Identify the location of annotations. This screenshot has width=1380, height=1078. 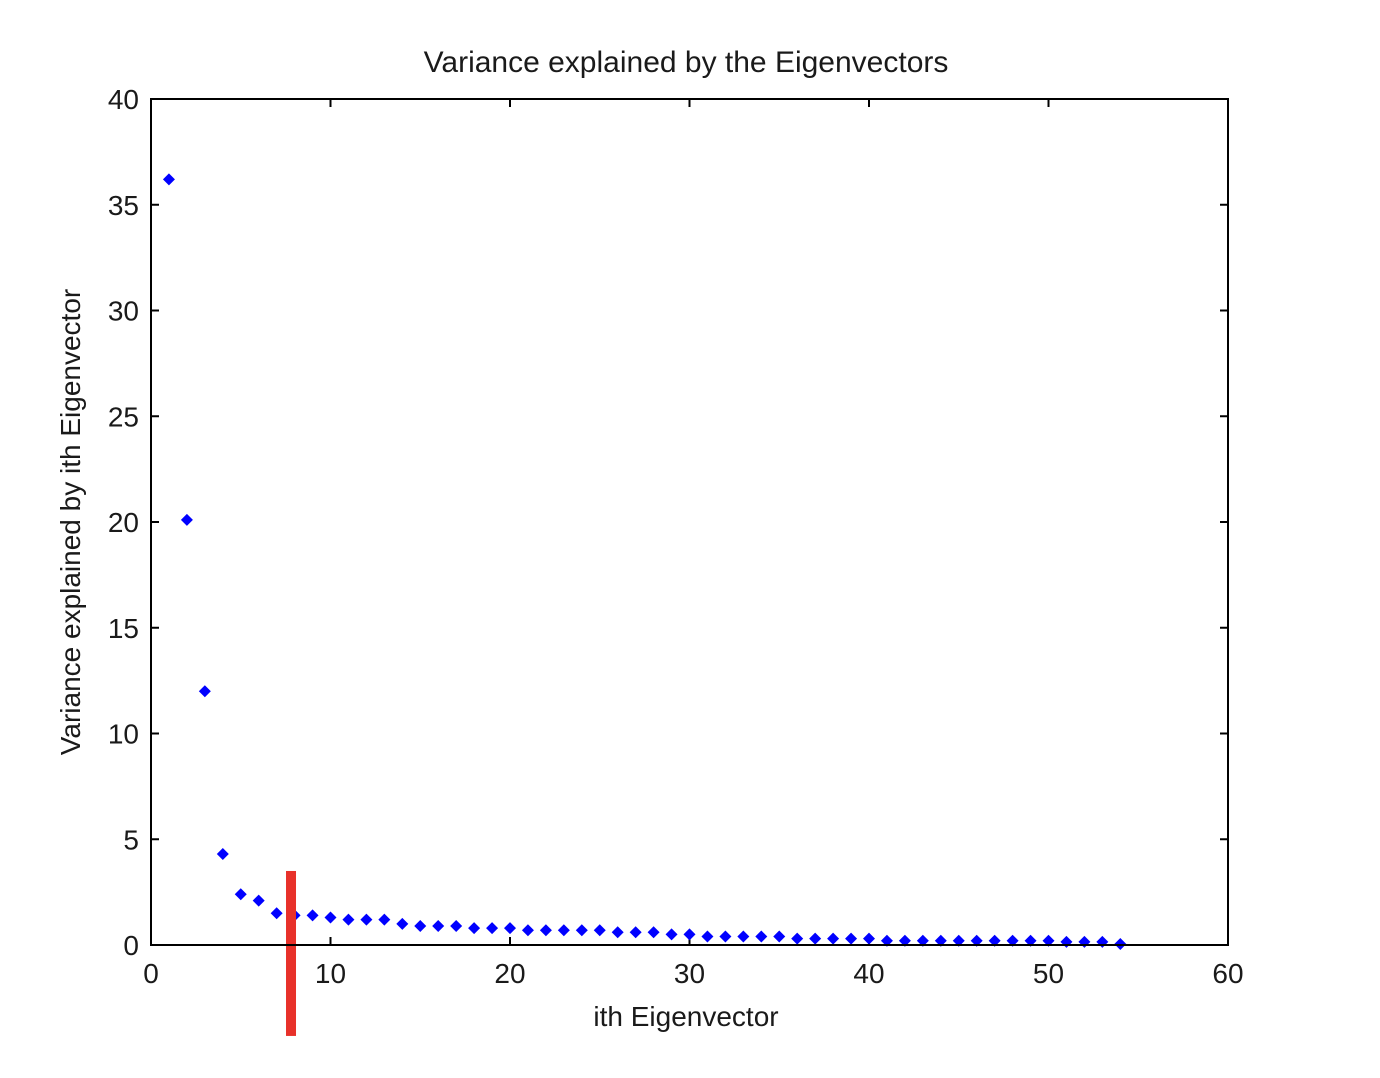
(291, 953).